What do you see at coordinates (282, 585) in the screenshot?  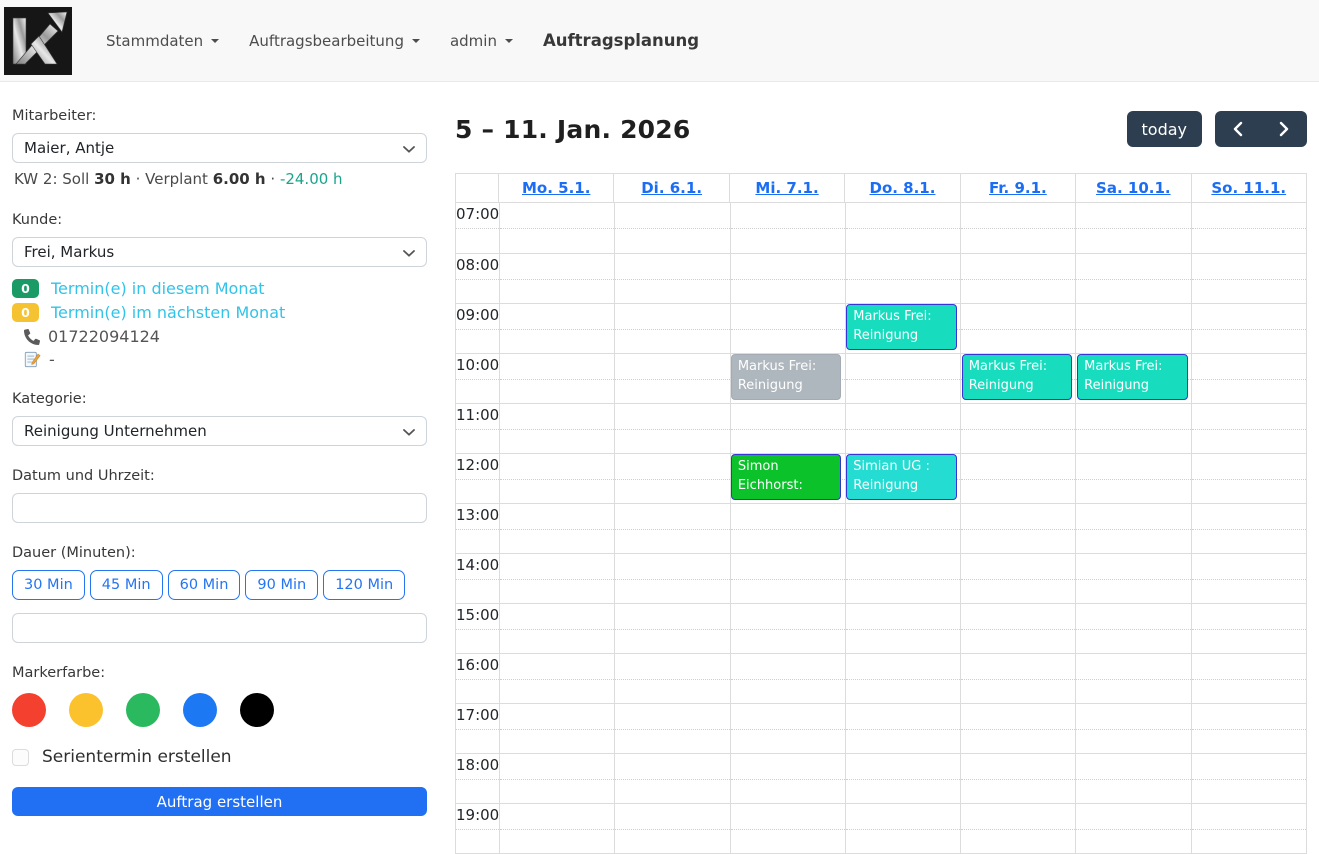 I see `duration-button-90min: 90 Min` at bounding box center [282, 585].